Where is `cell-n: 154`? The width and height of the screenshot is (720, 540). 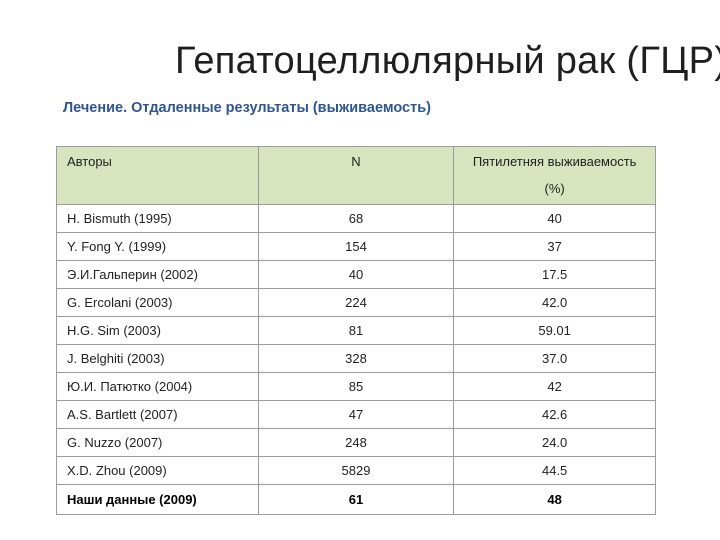 cell-n: 154 is located at coordinates (356, 246).